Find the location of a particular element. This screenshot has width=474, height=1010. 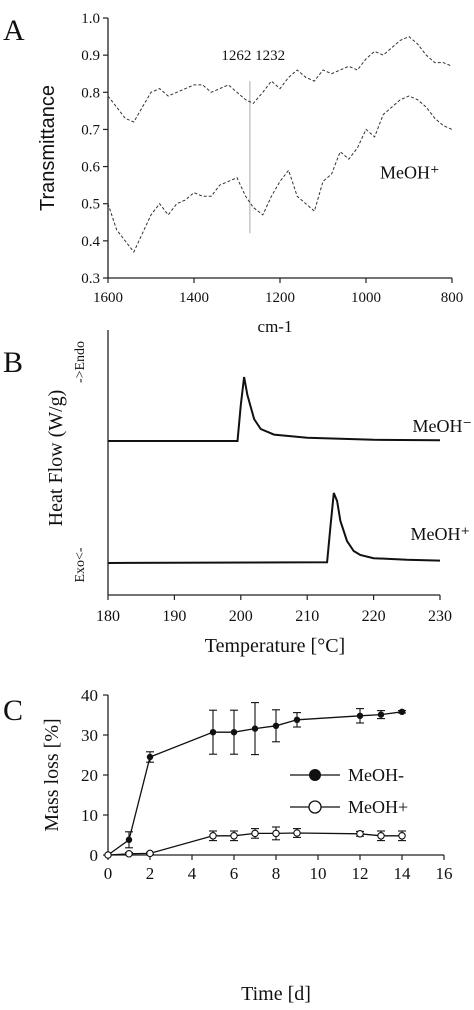

x-tick-label: 220 is located at coordinates (374, 616).